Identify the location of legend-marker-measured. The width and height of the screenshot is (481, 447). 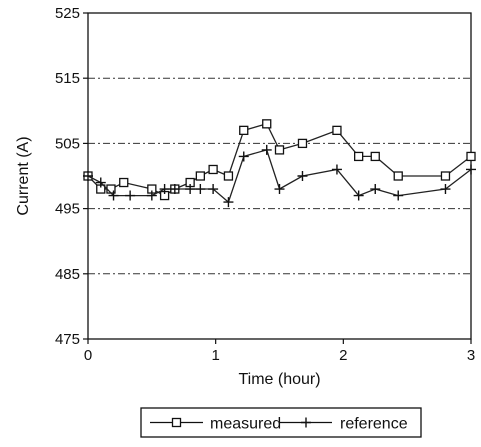
(176, 422).